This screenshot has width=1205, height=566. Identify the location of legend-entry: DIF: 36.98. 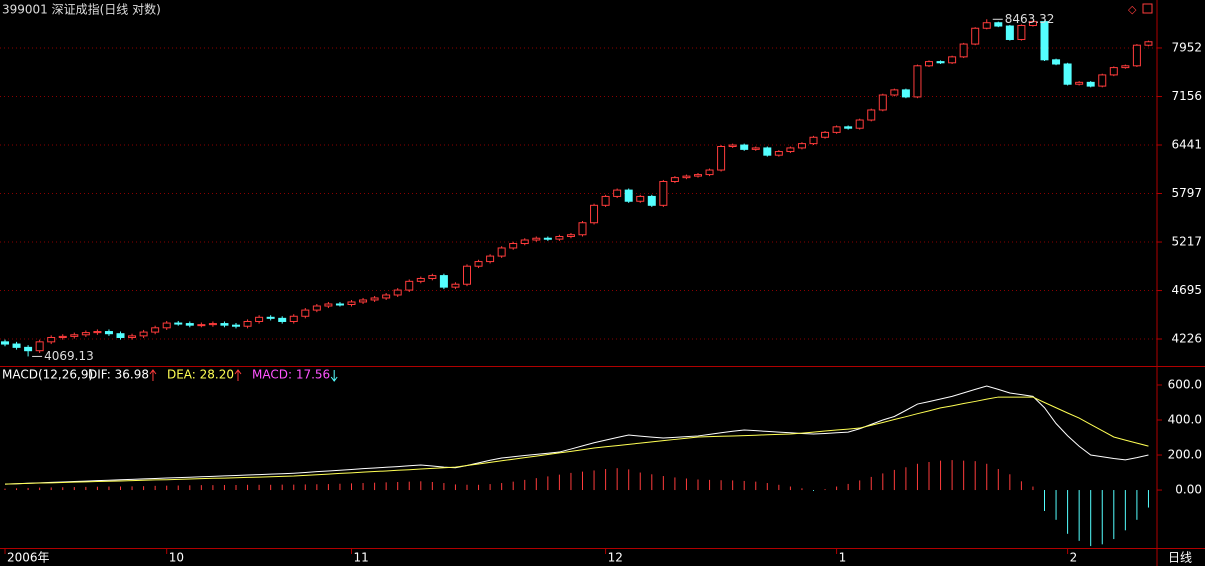
(118, 375).